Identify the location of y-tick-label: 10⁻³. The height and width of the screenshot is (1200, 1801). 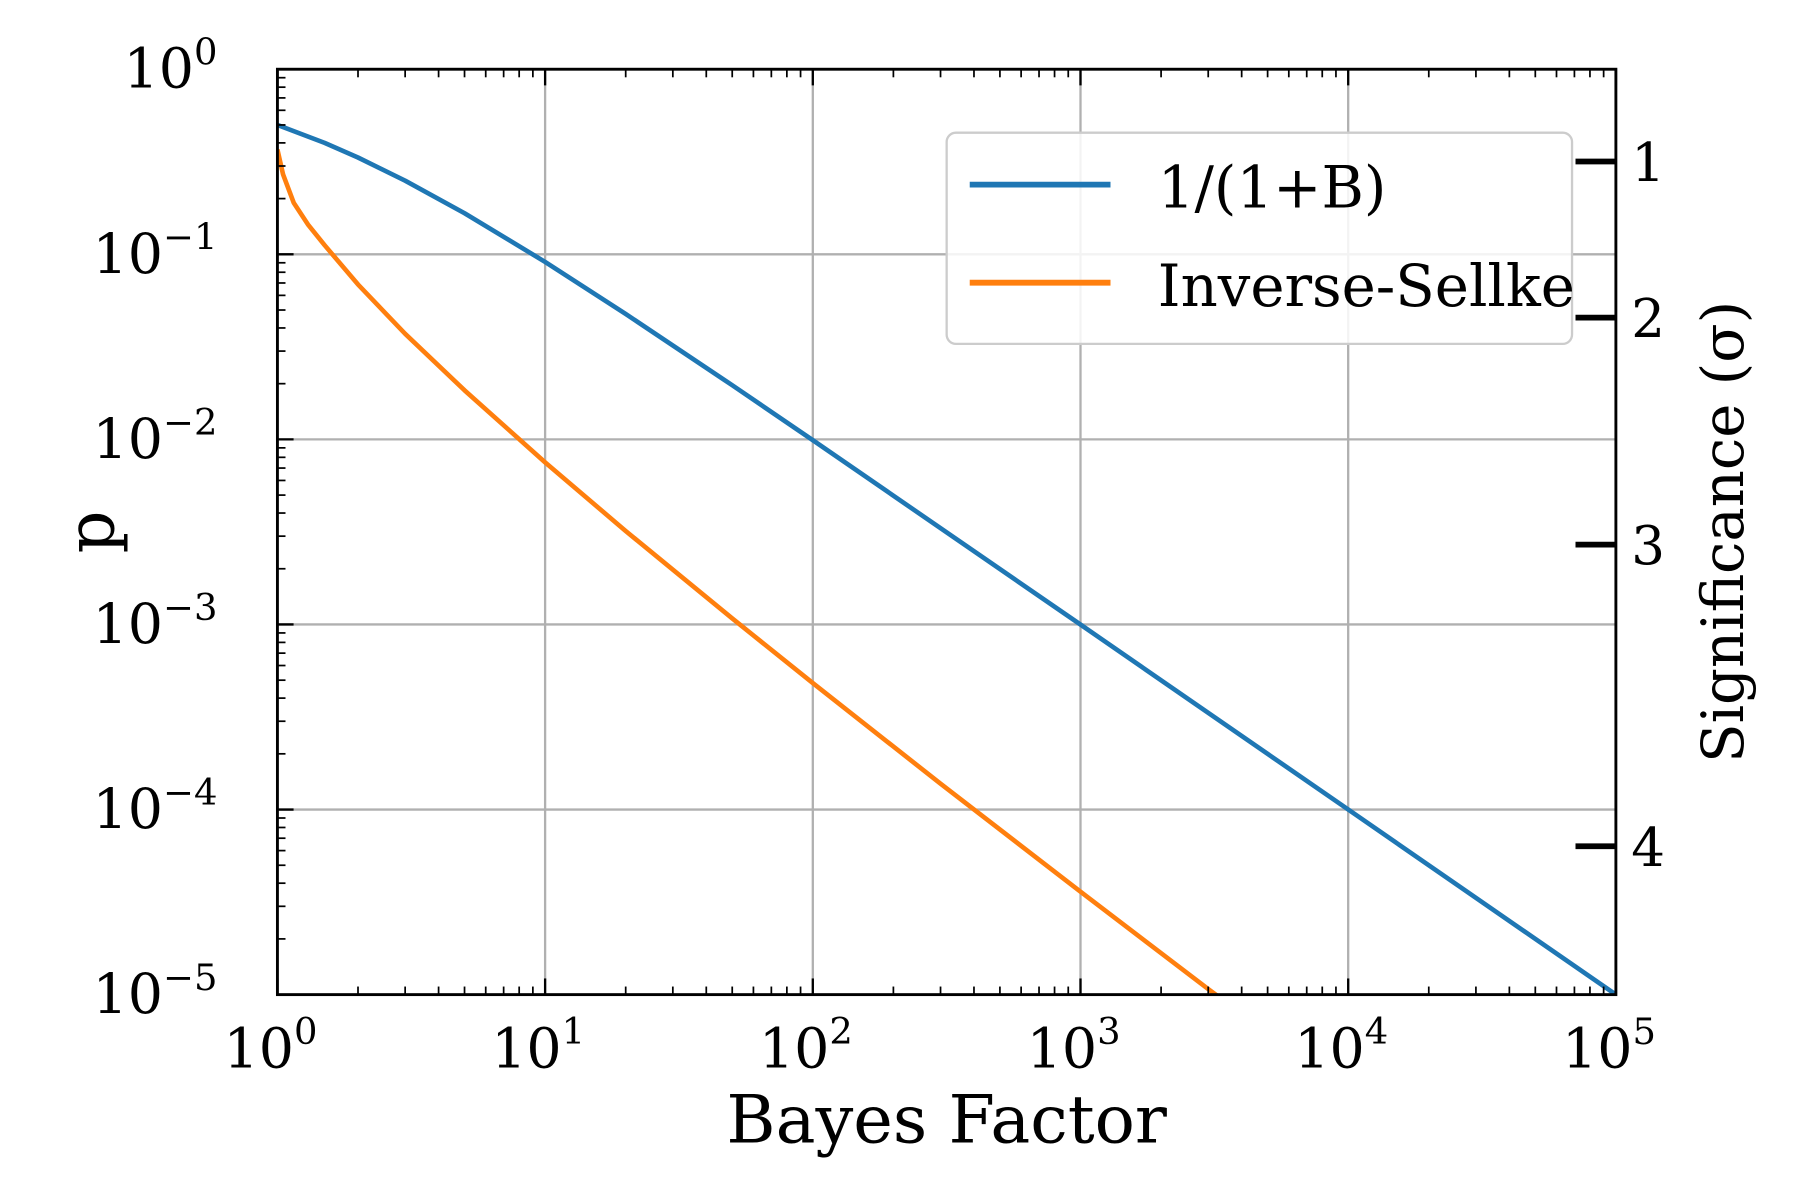
(155, 621).